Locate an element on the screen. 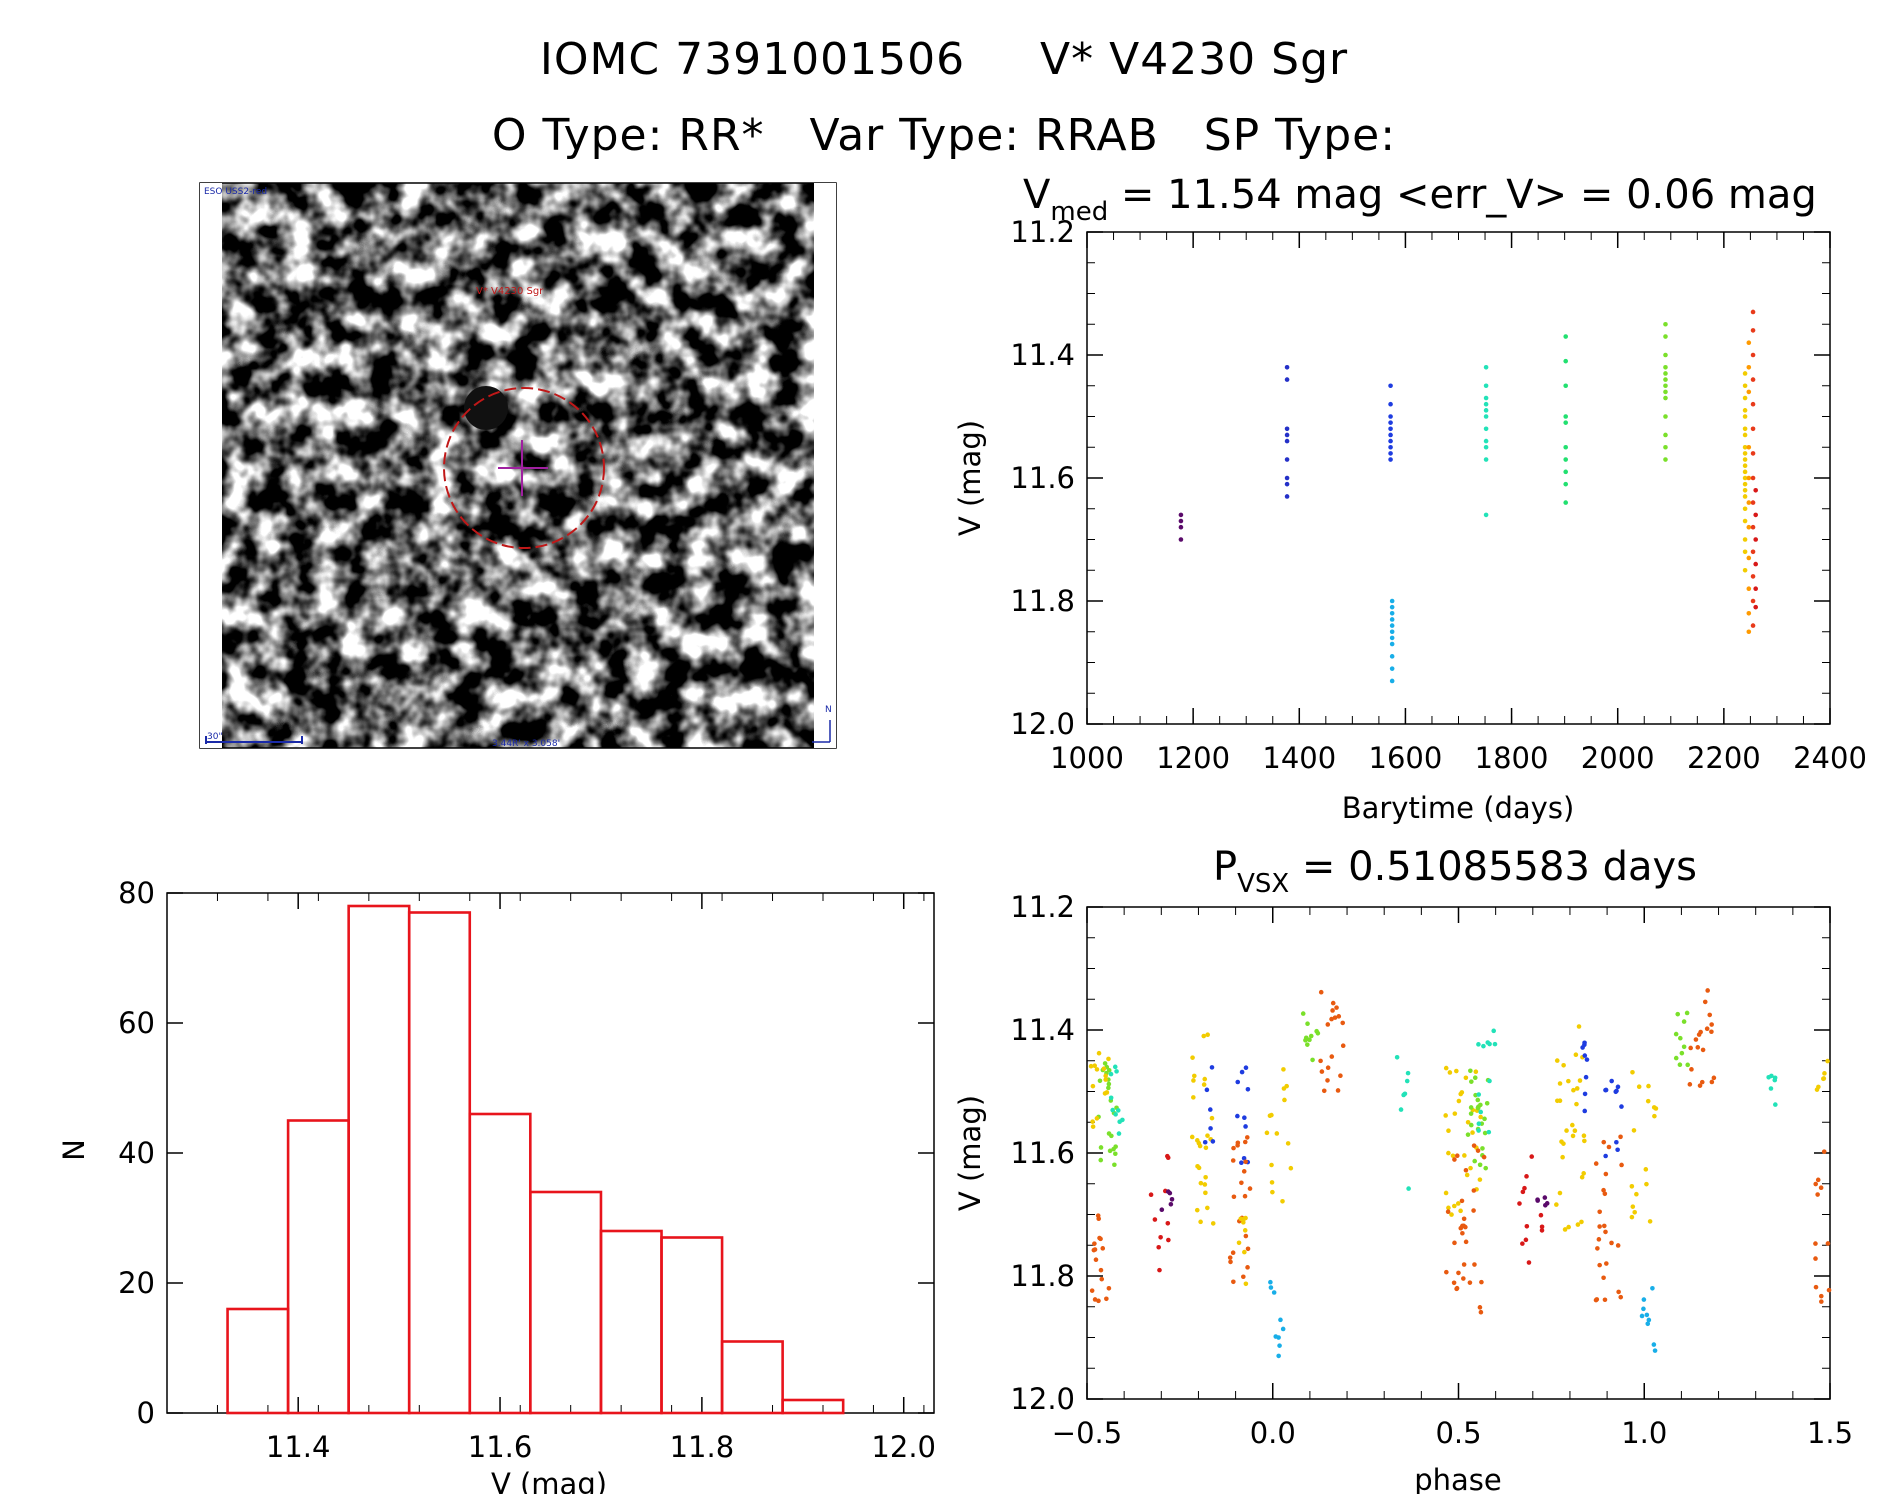  figure-title-line1: IOMC 7391001506 V* V4230 Sgr is located at coordinates (944, 59).